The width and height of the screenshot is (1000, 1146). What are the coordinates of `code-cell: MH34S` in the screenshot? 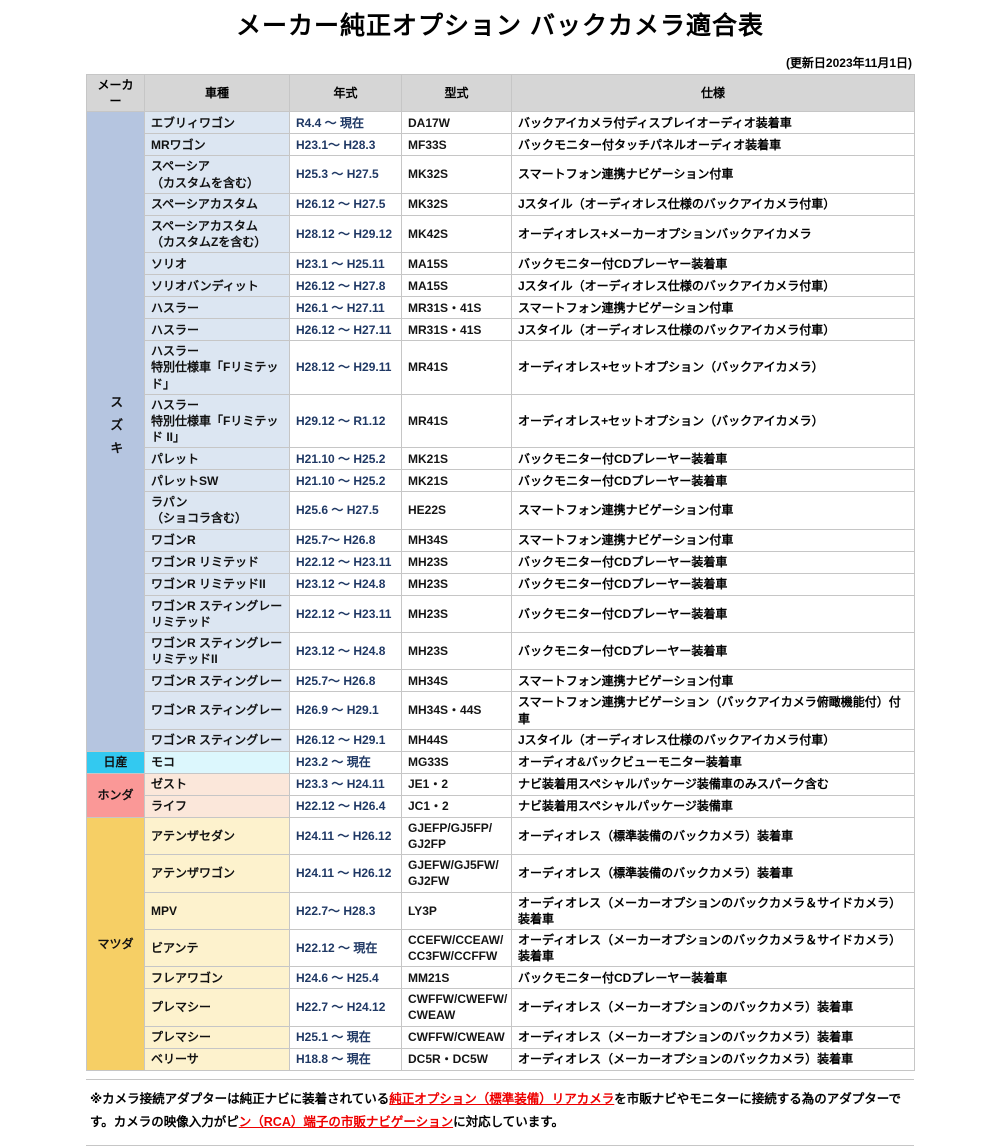 It's located at (456, 681).